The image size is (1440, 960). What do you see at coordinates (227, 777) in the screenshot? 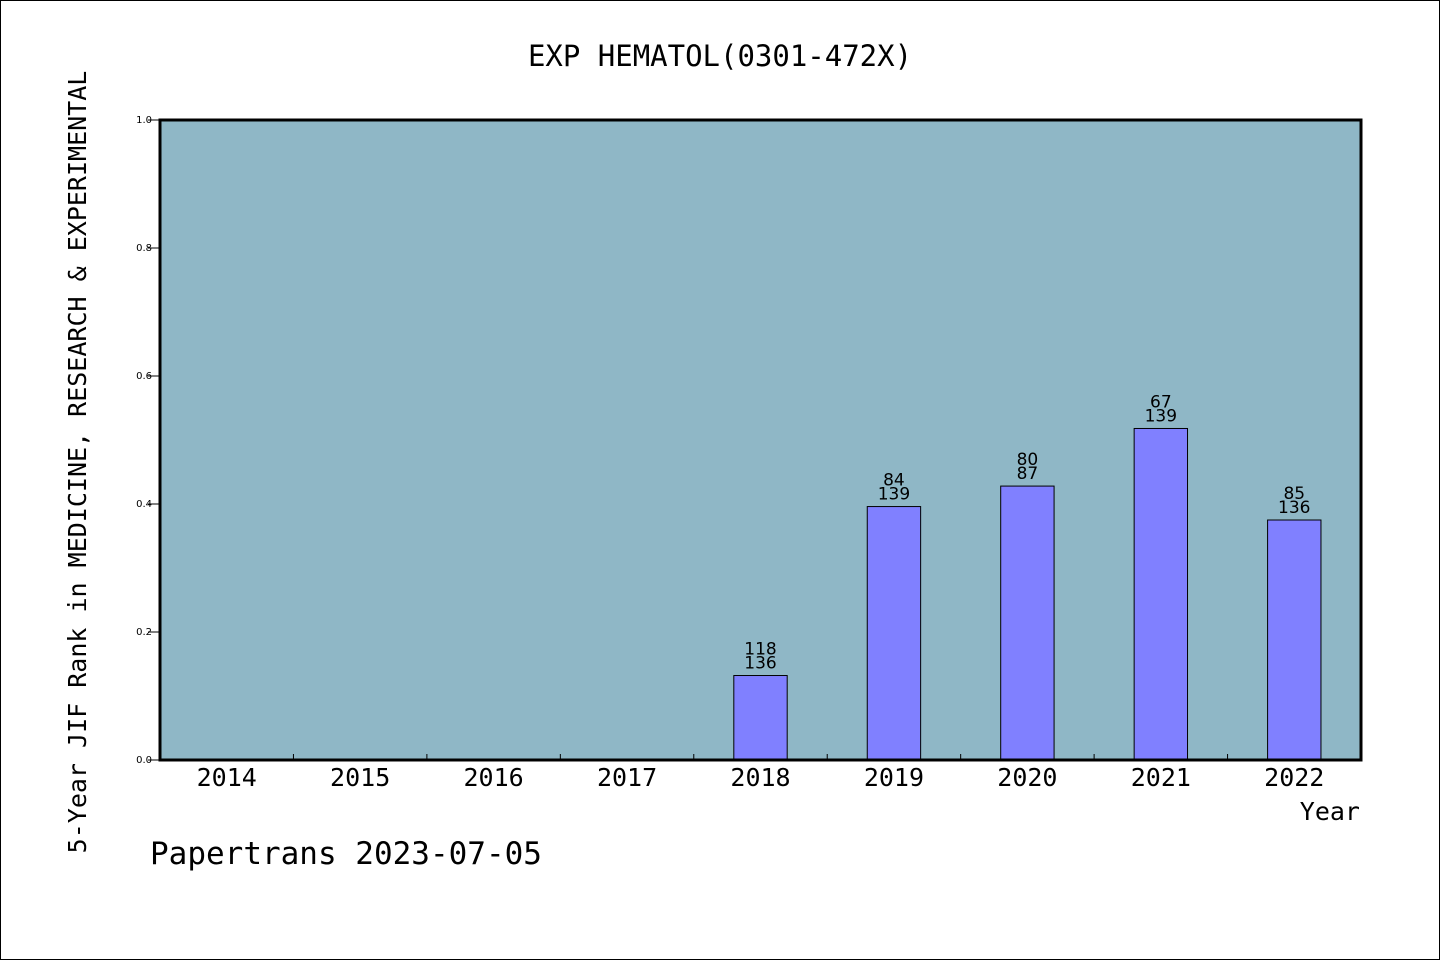
I see `x-tick-label: 2014` at bounding box center [227, 777].